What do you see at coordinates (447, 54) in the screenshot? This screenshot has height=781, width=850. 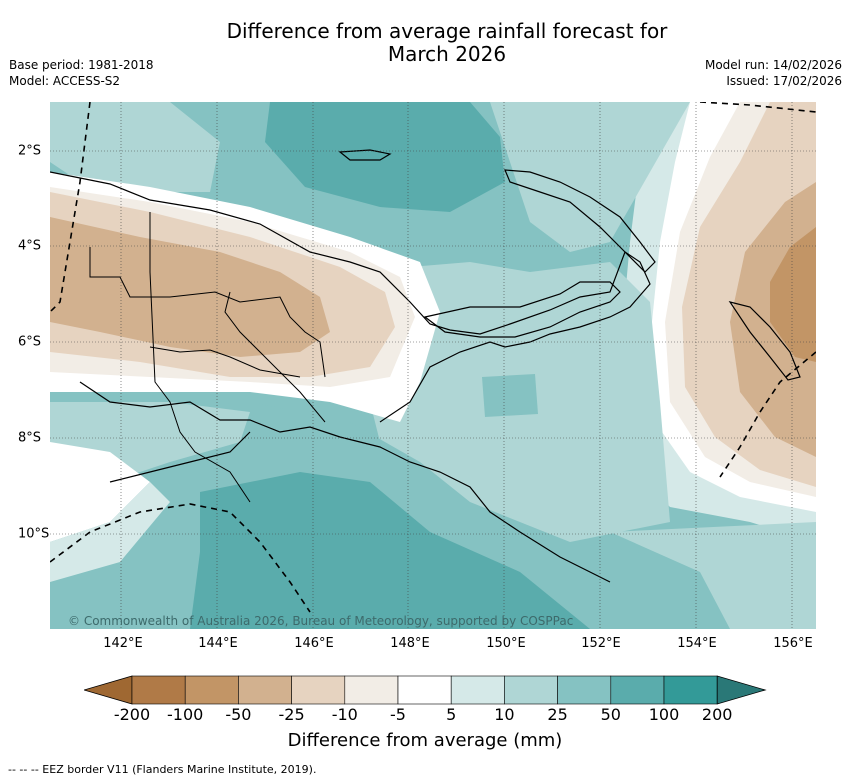 I see `title-line-2: March 2026` at bounding box center [447, 54].